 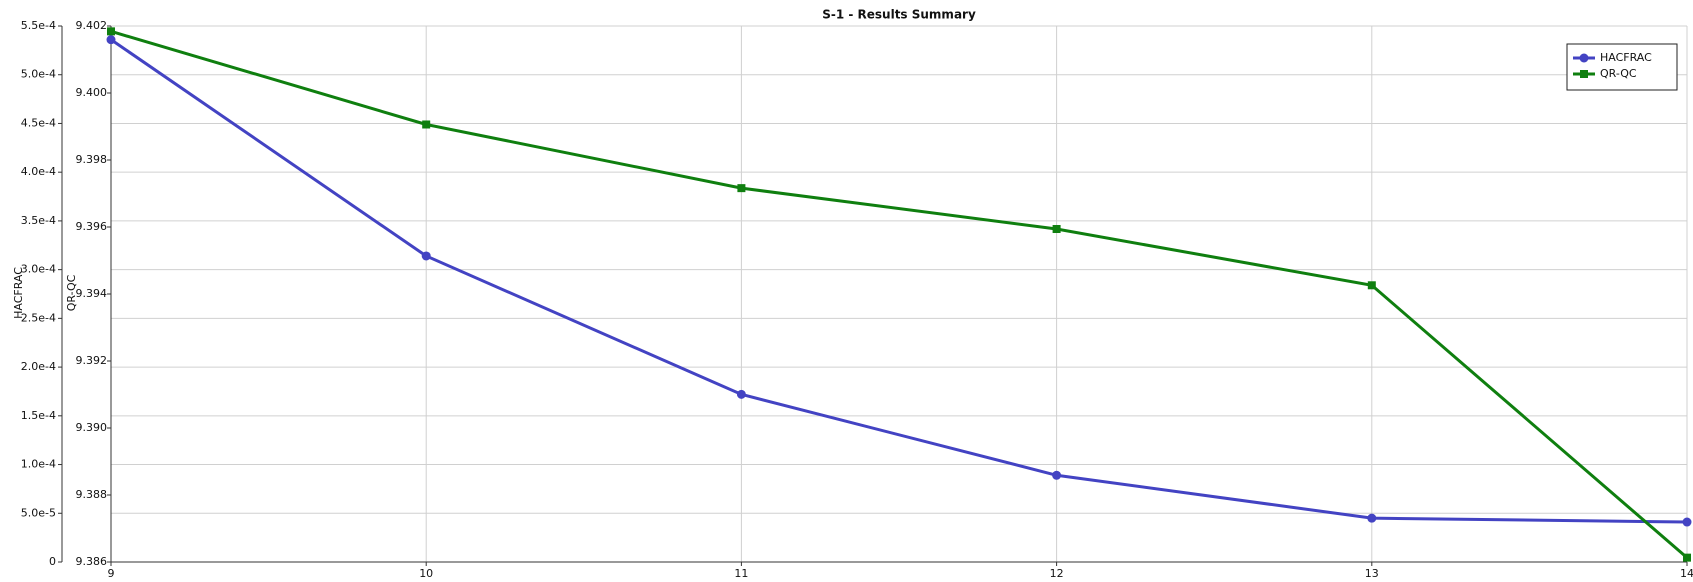 What do you see at coordinates (92, 226) in the screenshot?
I see `y2-tick-label: 9.396` at bounding box center [92, 226].